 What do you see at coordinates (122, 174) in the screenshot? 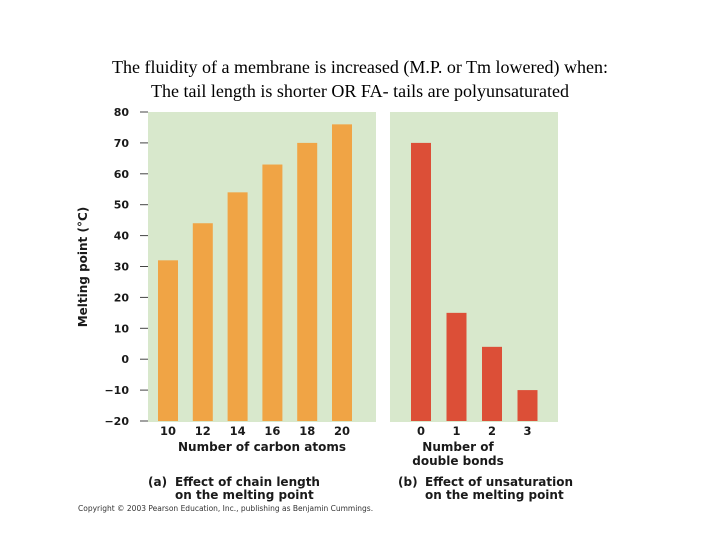
I see `y-tick-label: 60` at bounding box center [122, 174].